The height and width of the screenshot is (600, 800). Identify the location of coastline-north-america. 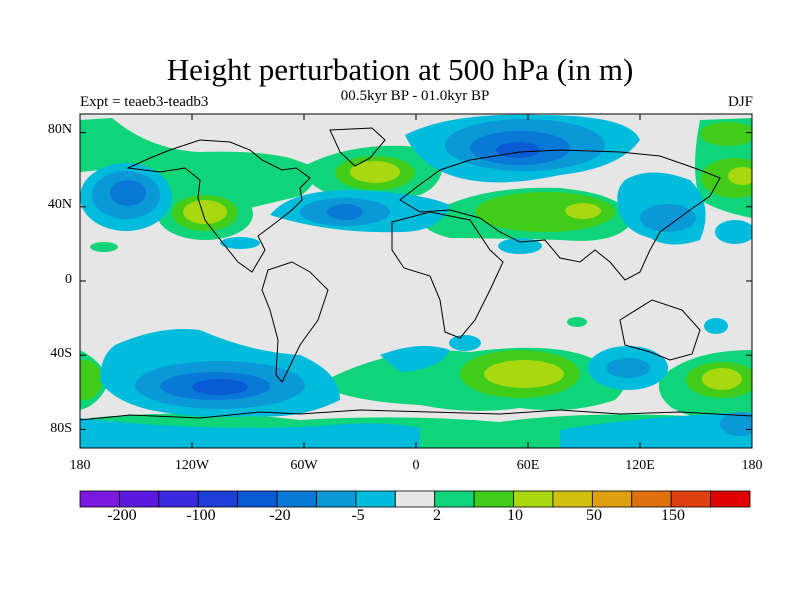
(218, 206).